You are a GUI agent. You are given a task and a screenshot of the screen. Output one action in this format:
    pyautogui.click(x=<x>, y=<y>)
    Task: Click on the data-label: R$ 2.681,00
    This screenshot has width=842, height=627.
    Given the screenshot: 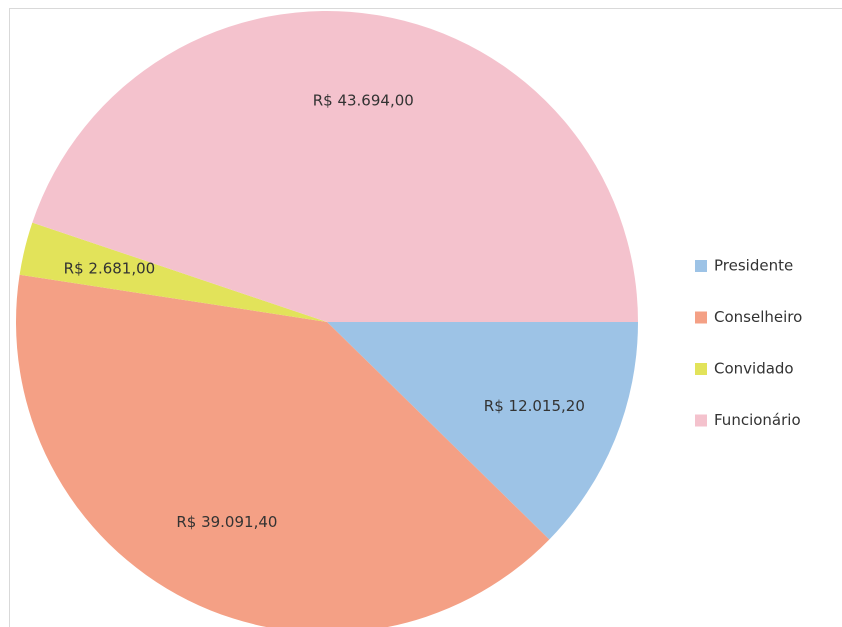 What is the action you would take?
    pyautogui.click(x=110, y=269)
    